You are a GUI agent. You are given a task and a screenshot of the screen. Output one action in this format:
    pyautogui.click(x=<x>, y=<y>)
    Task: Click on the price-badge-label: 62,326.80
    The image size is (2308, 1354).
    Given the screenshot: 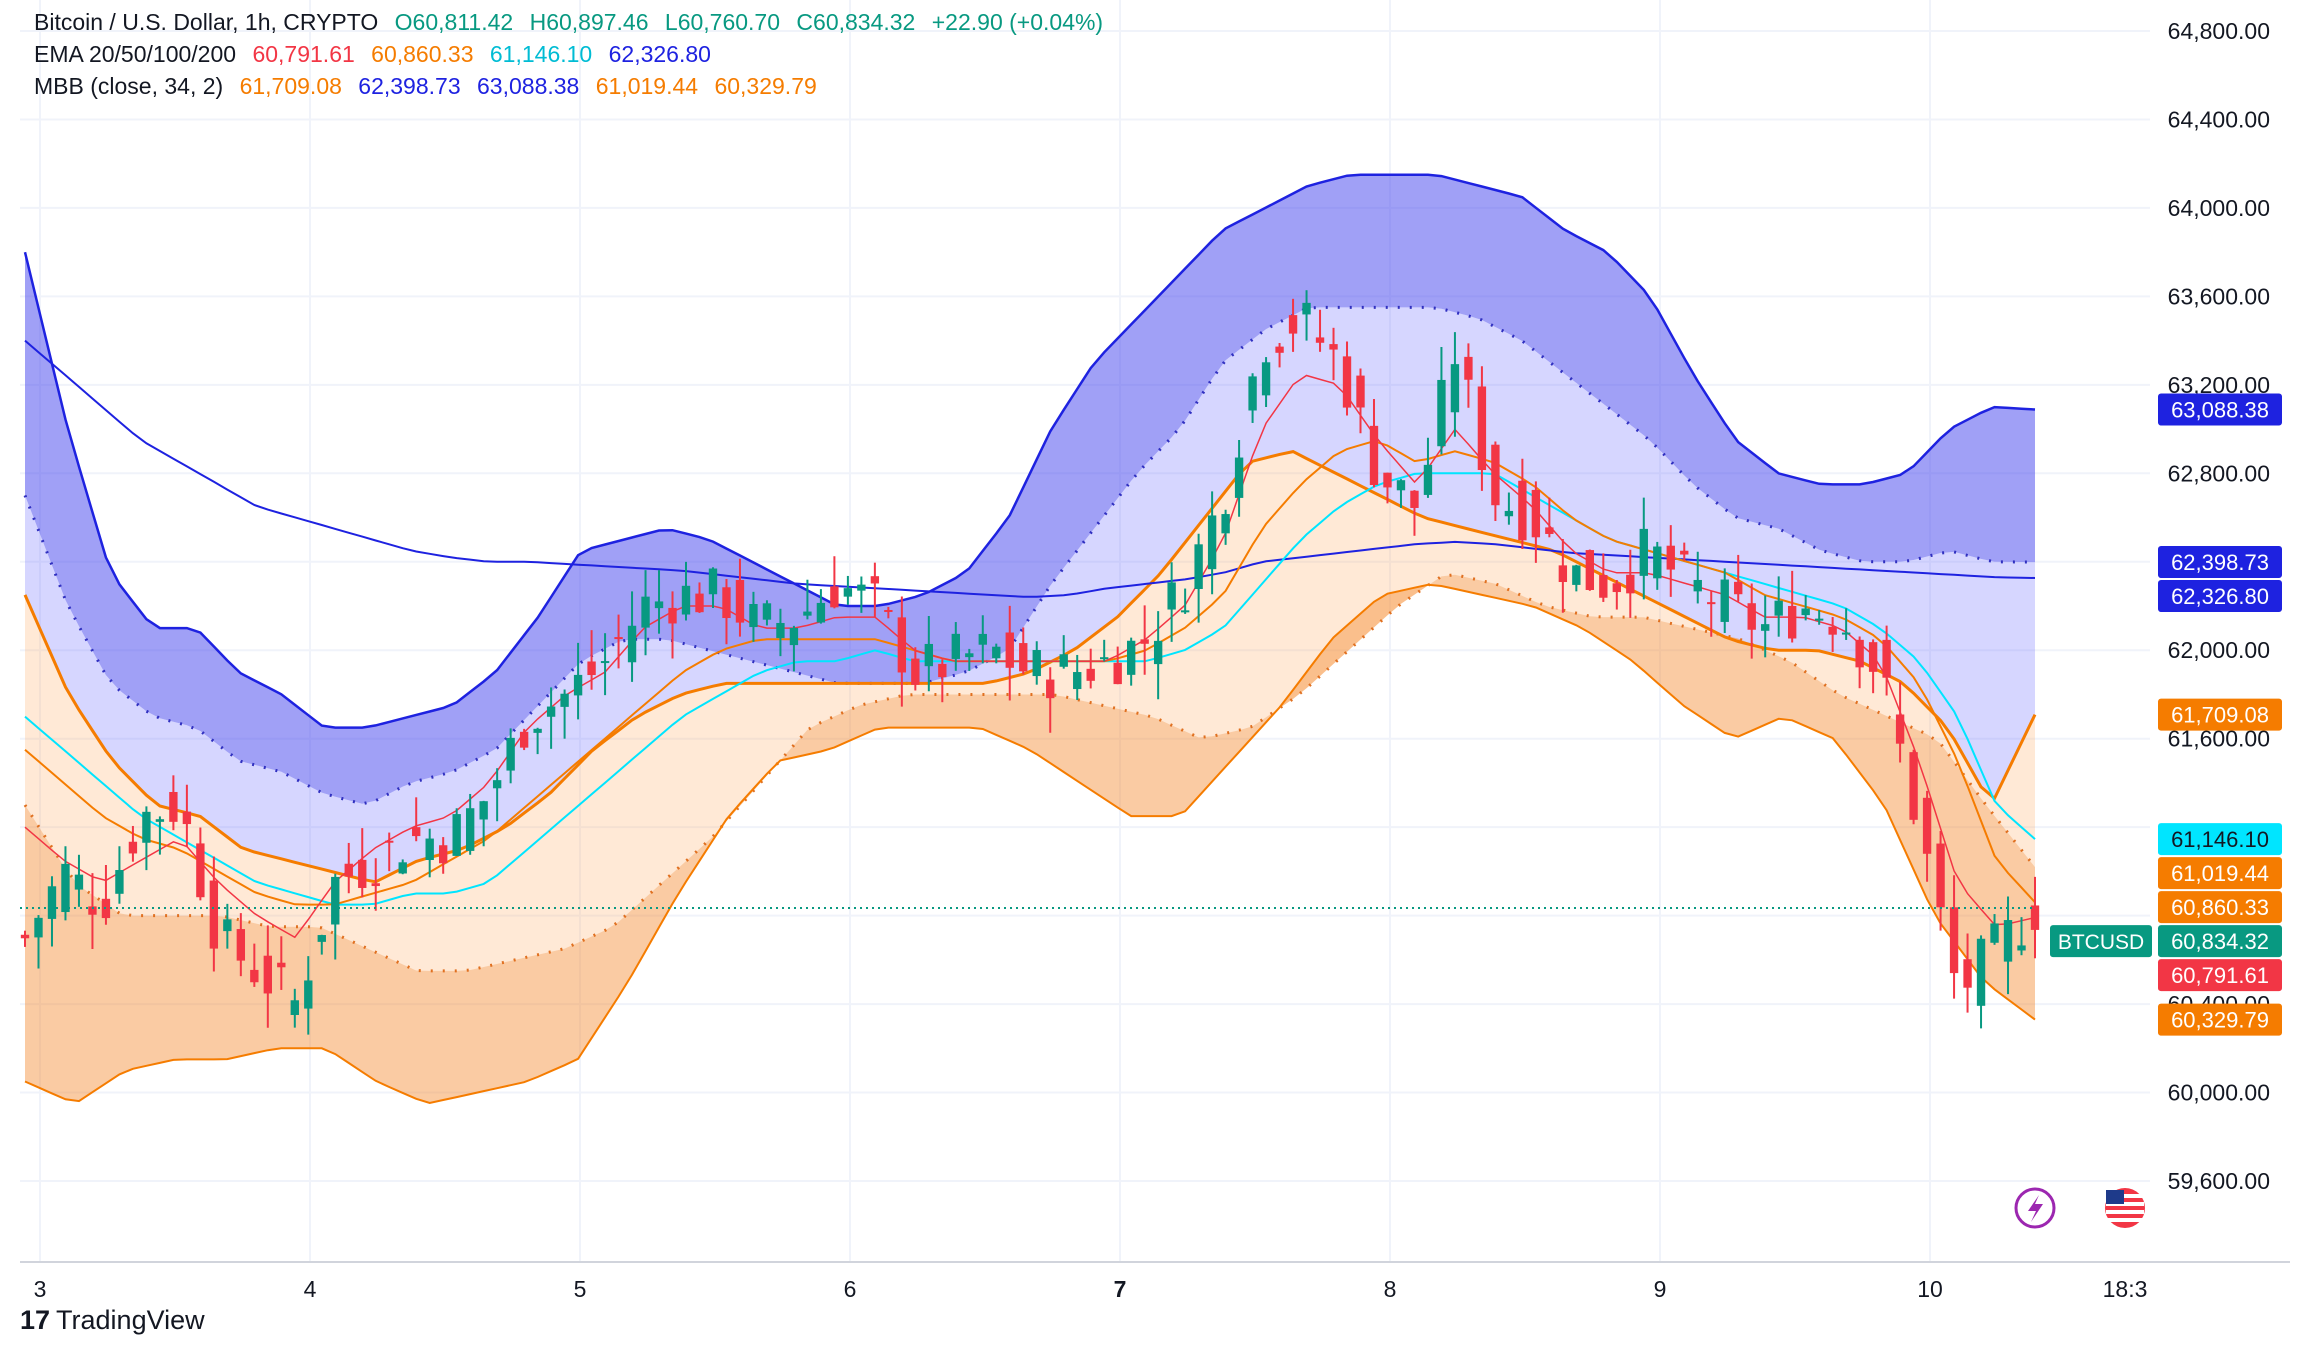 What is the action you would take?
    pyautogui.click(x=2220, y=596)
    